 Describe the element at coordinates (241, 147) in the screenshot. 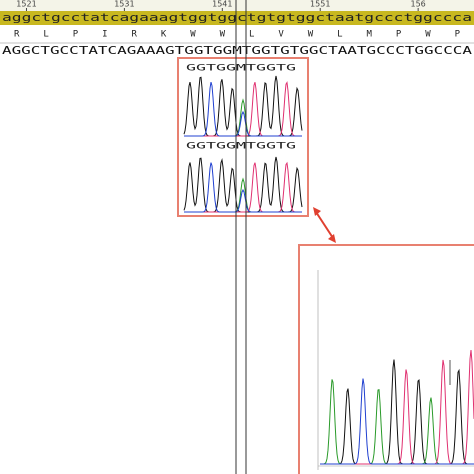

I see `inset-bottom-label: GGTGGMTGGTG` at that location.